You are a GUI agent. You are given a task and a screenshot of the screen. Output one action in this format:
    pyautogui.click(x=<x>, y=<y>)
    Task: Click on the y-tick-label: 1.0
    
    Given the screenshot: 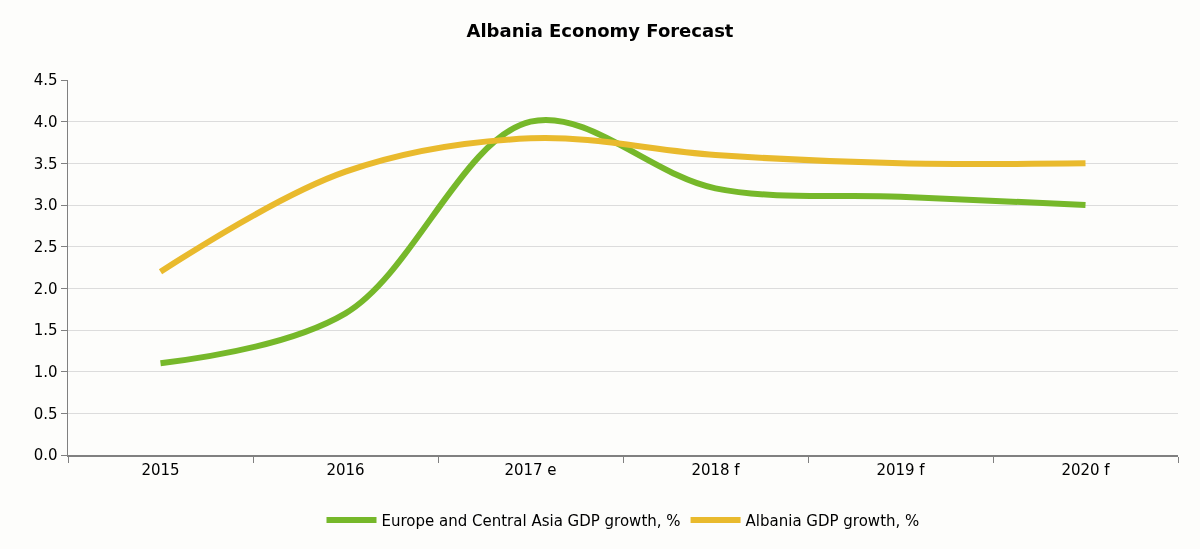 What is the action you would take?
    pyautogui.click(x=45, y=371)
    